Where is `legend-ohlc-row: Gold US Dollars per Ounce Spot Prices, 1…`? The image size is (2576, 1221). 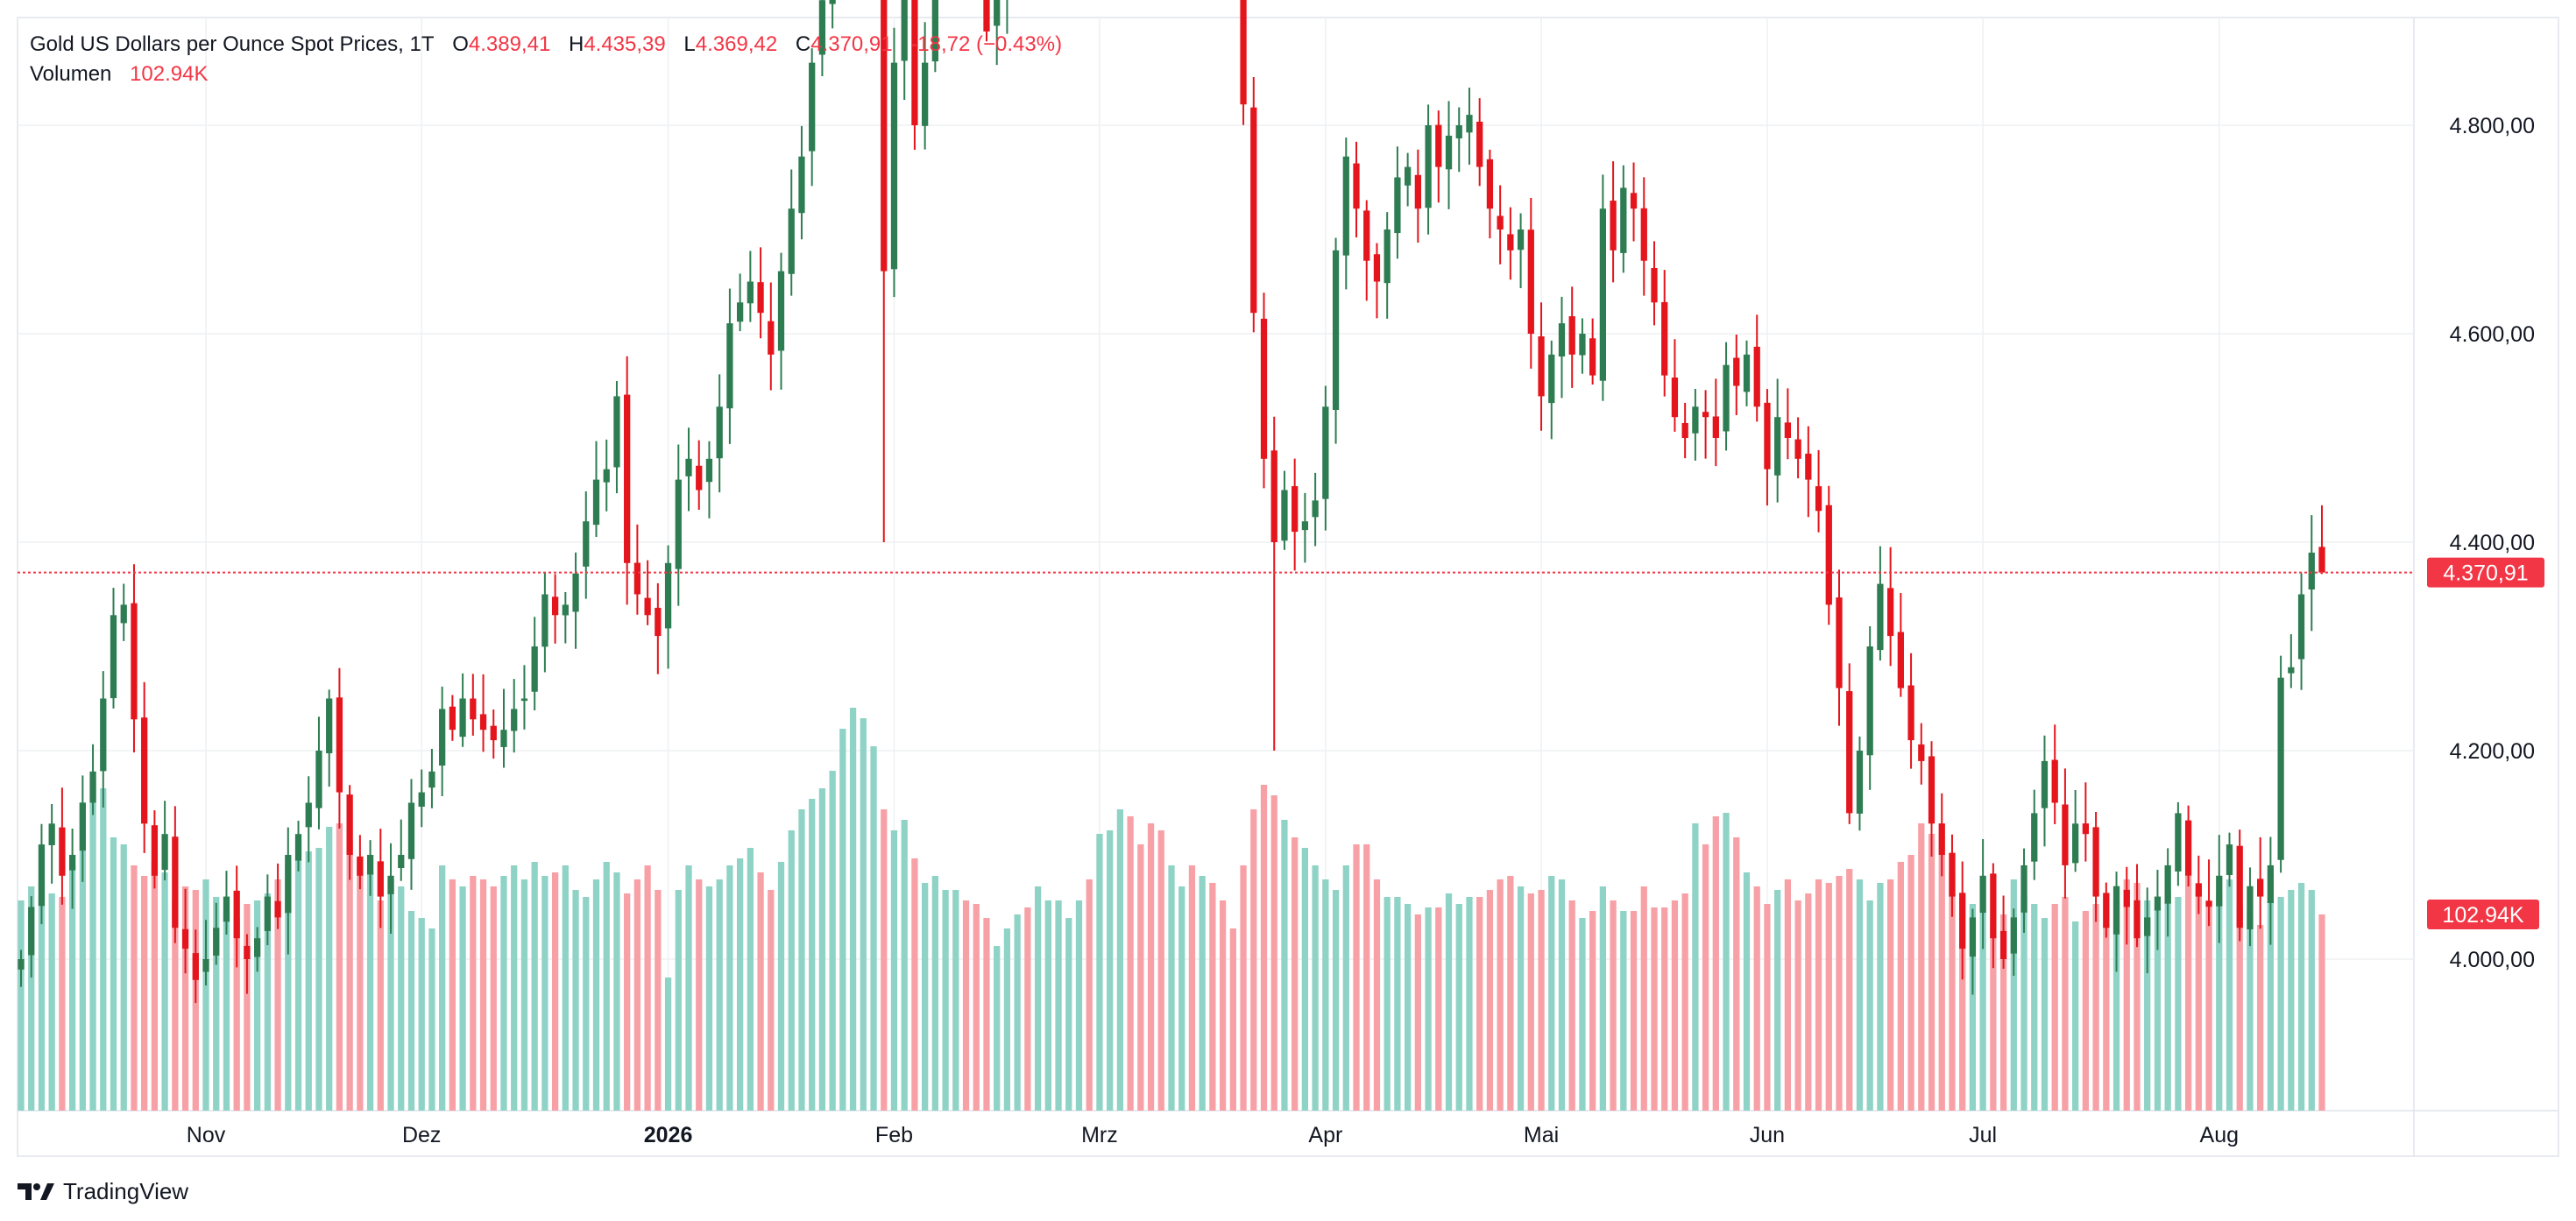
legend-ohlc-row: Gold US Dollars per Ounce Spot Prices, 1… is located at coordinates (546, 45).